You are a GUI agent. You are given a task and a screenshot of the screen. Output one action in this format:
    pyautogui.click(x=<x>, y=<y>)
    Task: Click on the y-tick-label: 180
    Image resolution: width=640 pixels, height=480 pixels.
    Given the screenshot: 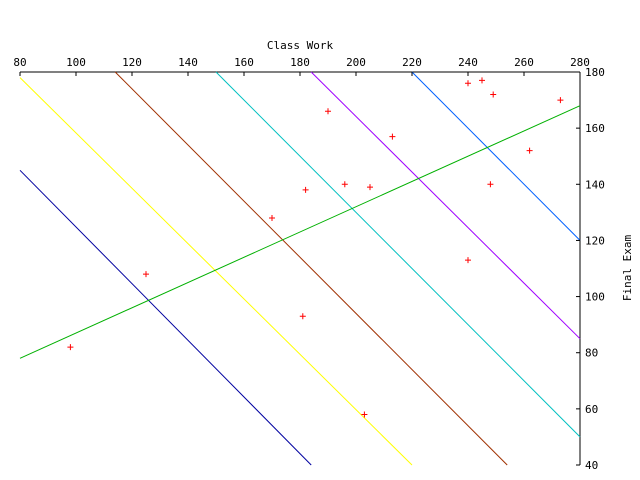 What is the action you would take?
    pyautogui.click(x=595, y=72)
    